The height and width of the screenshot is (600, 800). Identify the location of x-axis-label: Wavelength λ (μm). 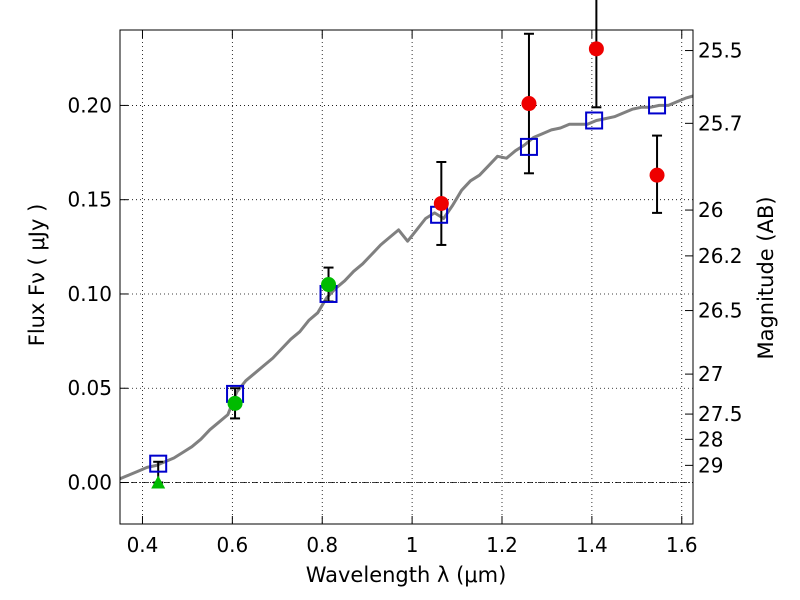
(406, 575).